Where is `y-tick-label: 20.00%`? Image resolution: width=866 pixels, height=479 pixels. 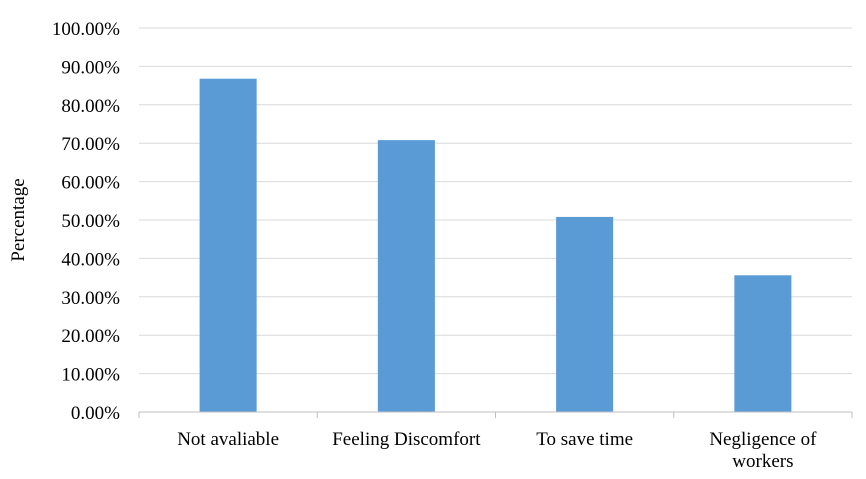 y-tick-label: 20.00% is located at coordinates (90, 336).